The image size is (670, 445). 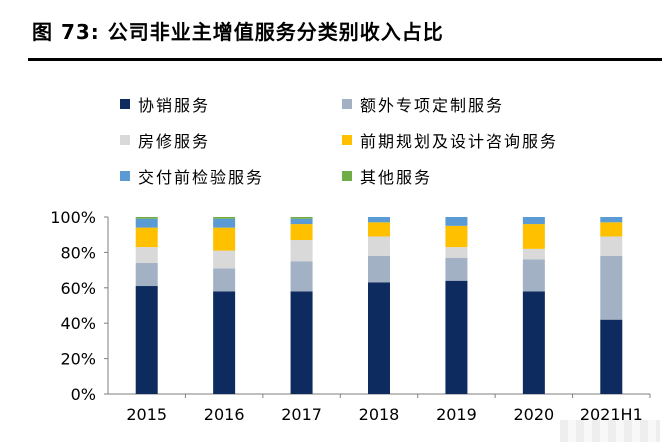 I want to click on legend-item-1: 额外专项定制服务, so click(x=423, y=104).